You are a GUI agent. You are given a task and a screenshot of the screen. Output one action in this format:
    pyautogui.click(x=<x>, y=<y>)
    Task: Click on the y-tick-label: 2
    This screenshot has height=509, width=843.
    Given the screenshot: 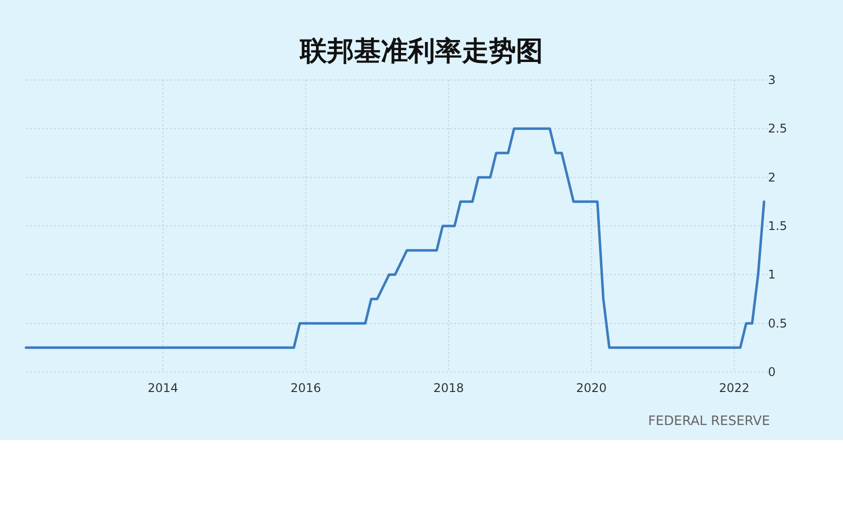 What is the action you would take?
    pyautogui.click(x=772, y=177)
    